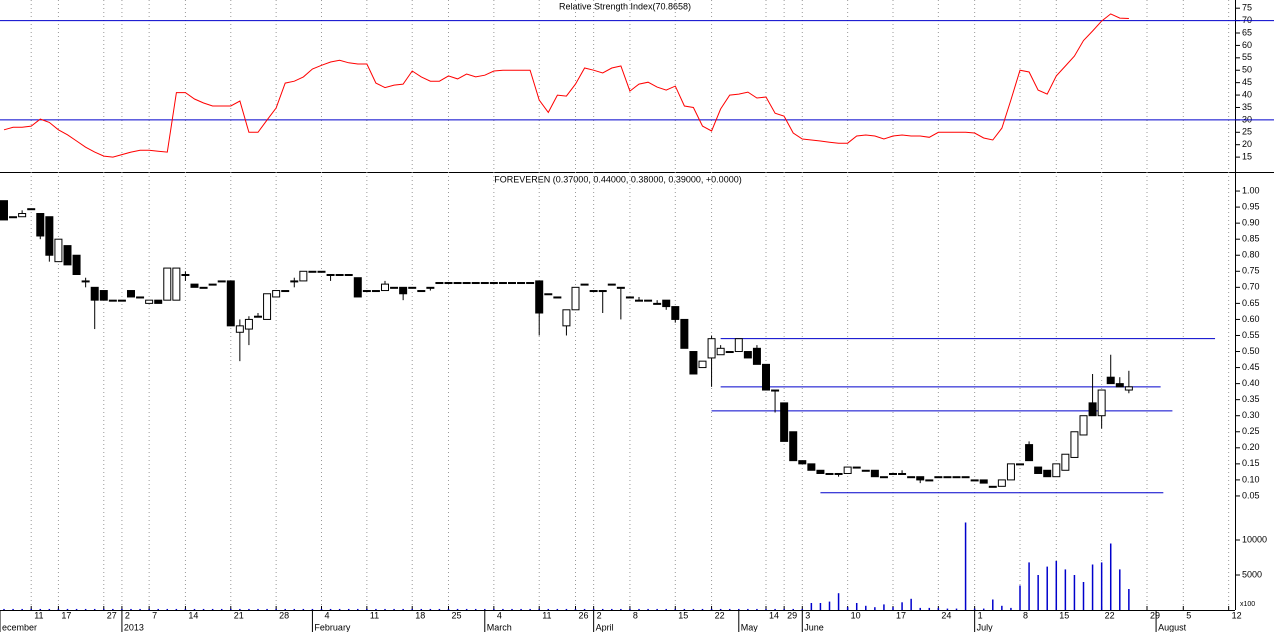 The image size is (1274, 632). What do you see at coordinates (1247, 144) in the screenshot?
I see `y-tick-label: 20` at bounding box center [1247, 144].